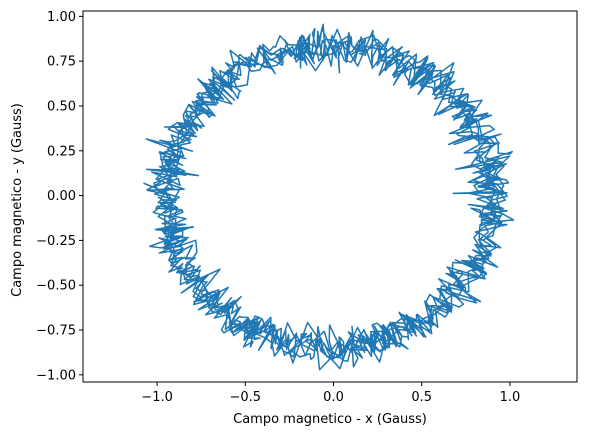 The image size is (591, 436). I want to click on y-tick-label: −0.25, so click(56, 241).